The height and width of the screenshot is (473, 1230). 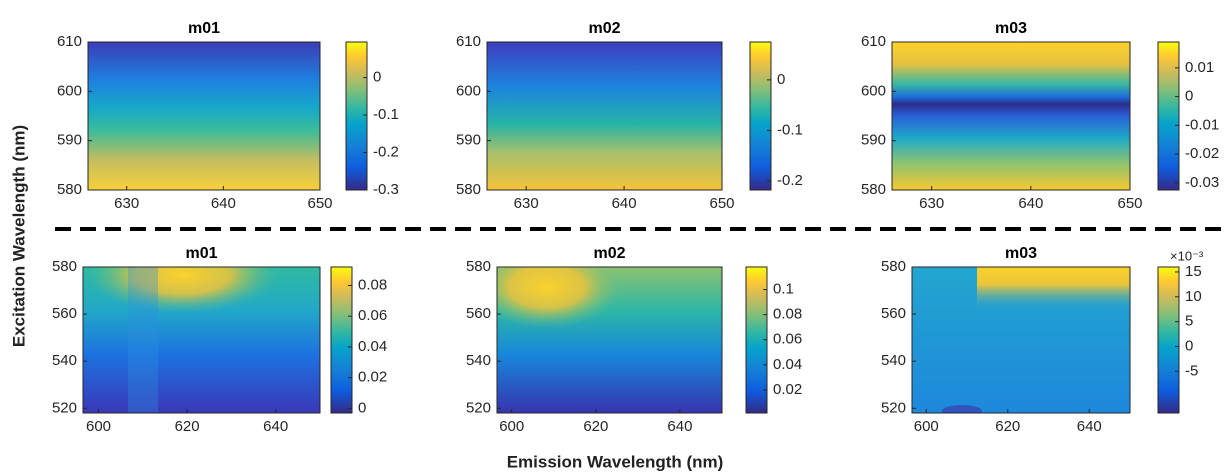 What do you see at coordinates (783, 289) in the screenshot?
I see `colorbar-tick-label: 0.1` at bounding box center [783, 289].